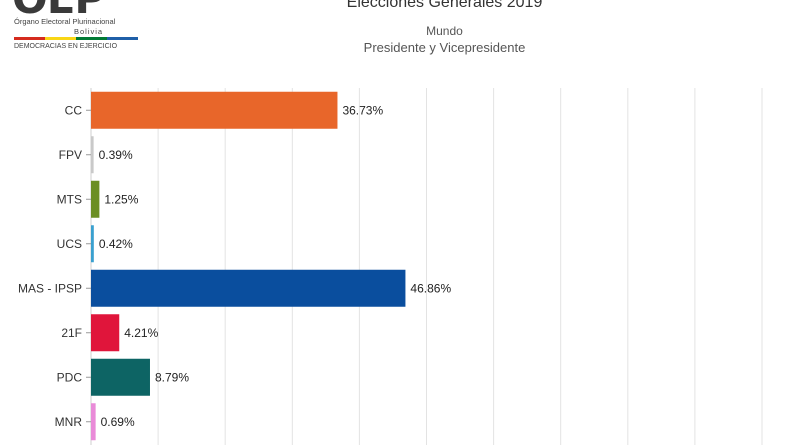 The image size is (789, 445). Describe the element at coordinates (69, 422) in the screenshot. I see `category-label: MNR` at that location.